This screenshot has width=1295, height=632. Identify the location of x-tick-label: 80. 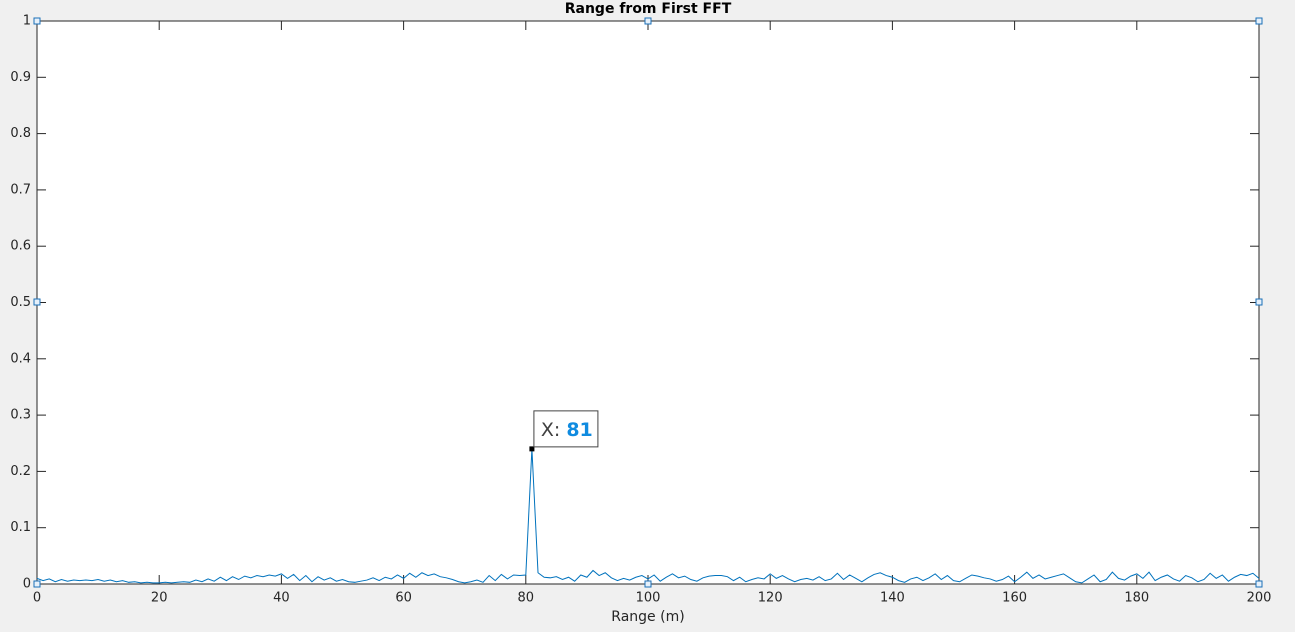
(526, 598).